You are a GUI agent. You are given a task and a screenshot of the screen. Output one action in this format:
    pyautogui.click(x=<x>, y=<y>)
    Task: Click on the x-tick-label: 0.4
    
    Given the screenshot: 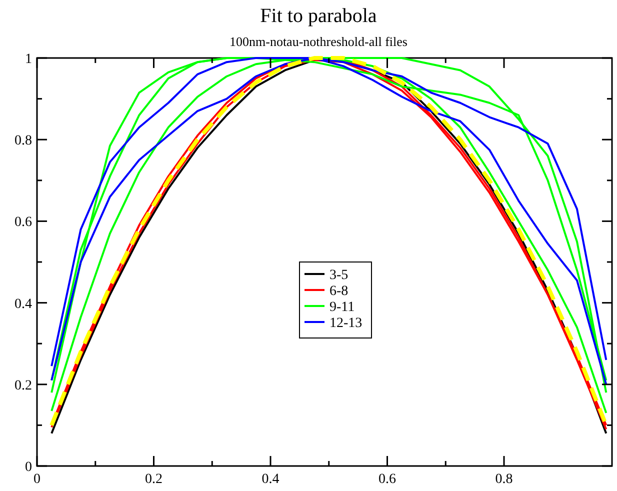 What is the action you would take?
    pyautogui.click(x=271, y=479)
    